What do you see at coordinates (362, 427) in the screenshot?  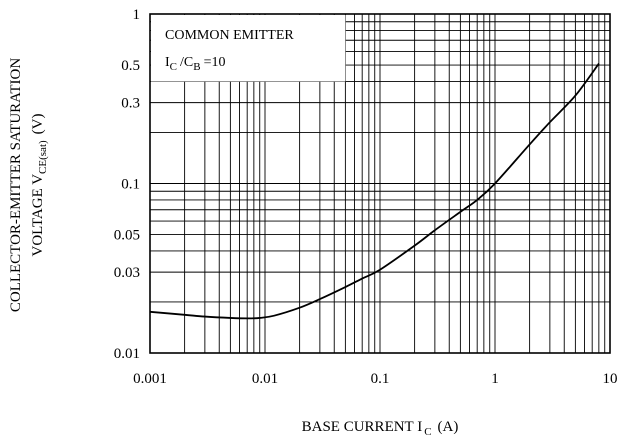 I see `x-axis-title-main: BASE CURRENT I` at bounding box center [362, 427].